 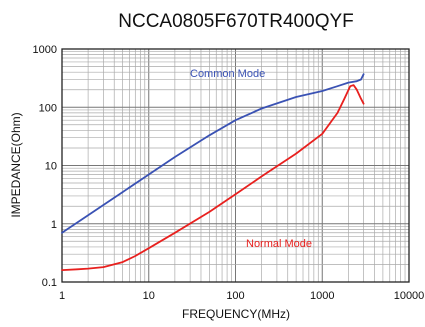 What do you see at coordinates (45, 50) in the screenshot?
I see `y-tick-label: 1000` at bounding box center [45, 50].